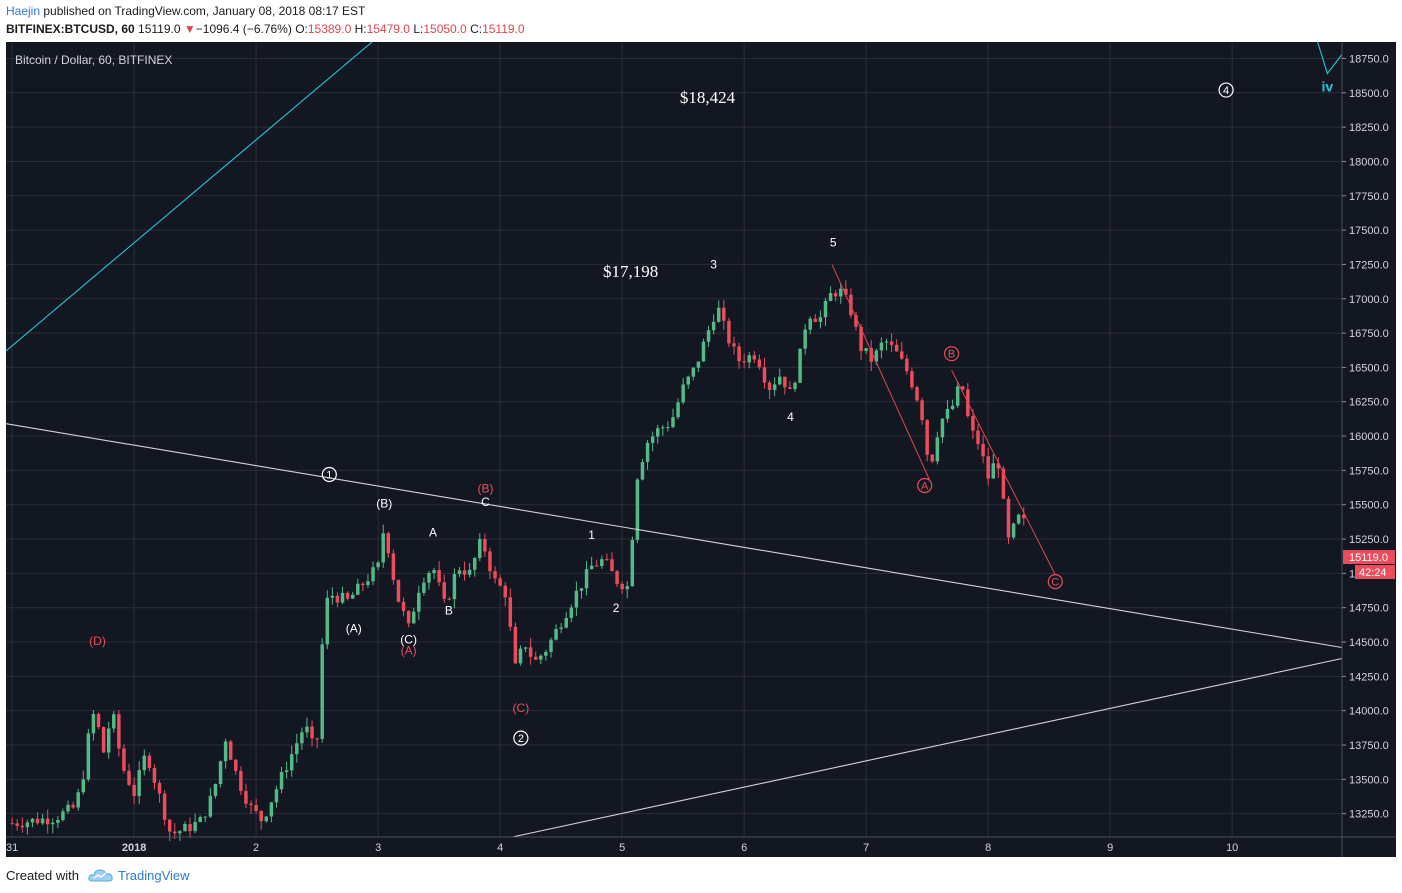 The height and width of the screenshot is (893, 1402). Describe the element at coordinates (1369, 780) in the screenshot. I see `price-tick-label: 13500.0` at that location.